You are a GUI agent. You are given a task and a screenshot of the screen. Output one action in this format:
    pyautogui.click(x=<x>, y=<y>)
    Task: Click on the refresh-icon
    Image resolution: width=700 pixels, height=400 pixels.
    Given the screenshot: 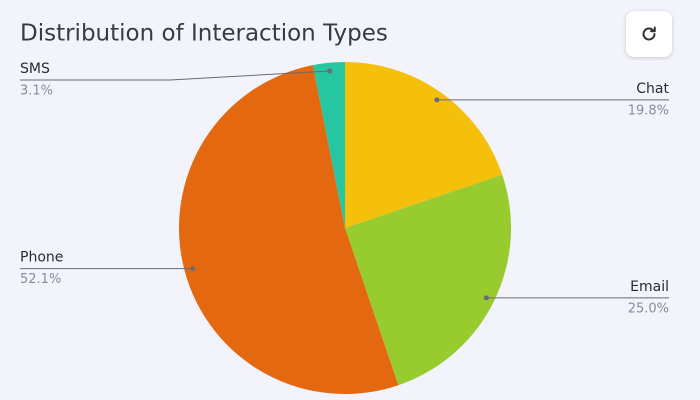 What is the action you would take?
    pyautogui.click(x=649, y=33)
    